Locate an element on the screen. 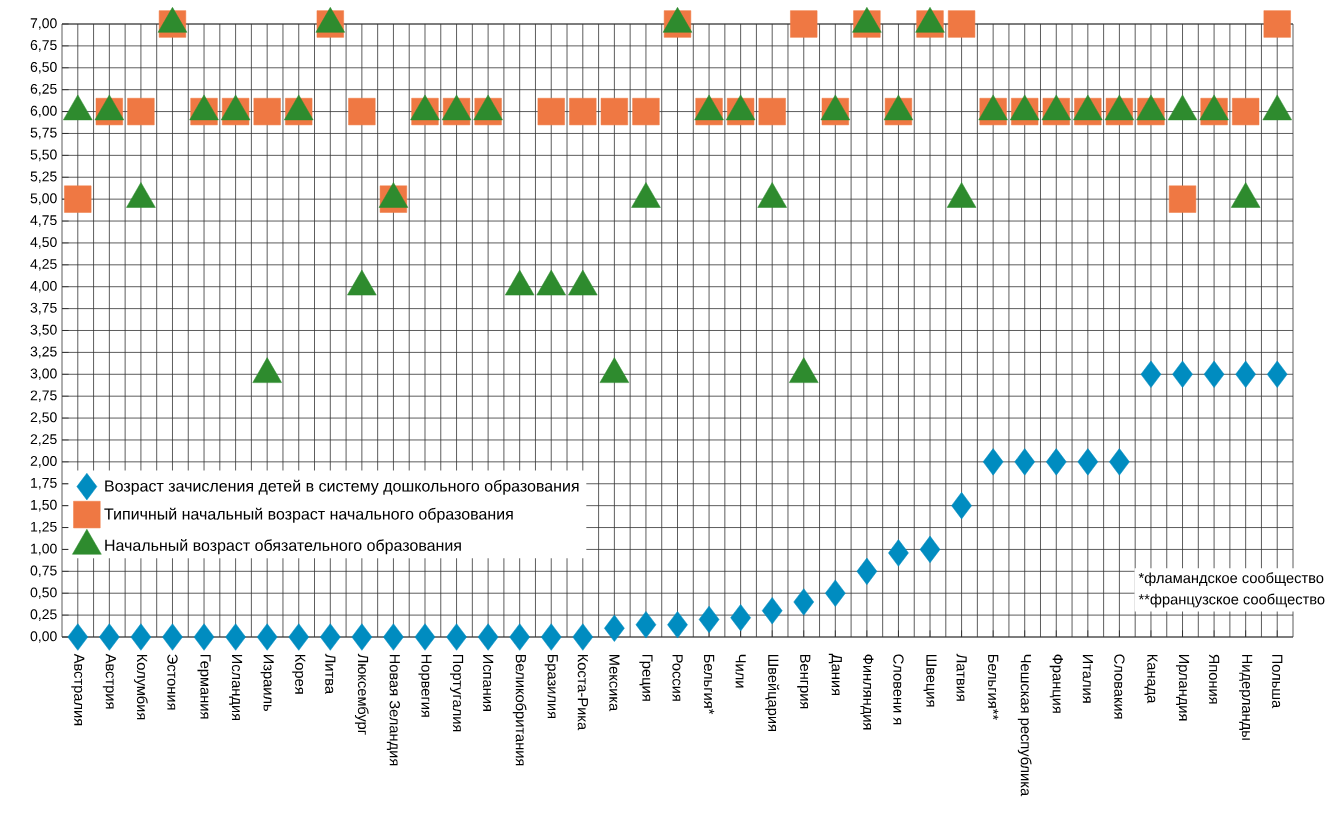  y-tick-label: 5,00 is located at coordinates (43, 199).